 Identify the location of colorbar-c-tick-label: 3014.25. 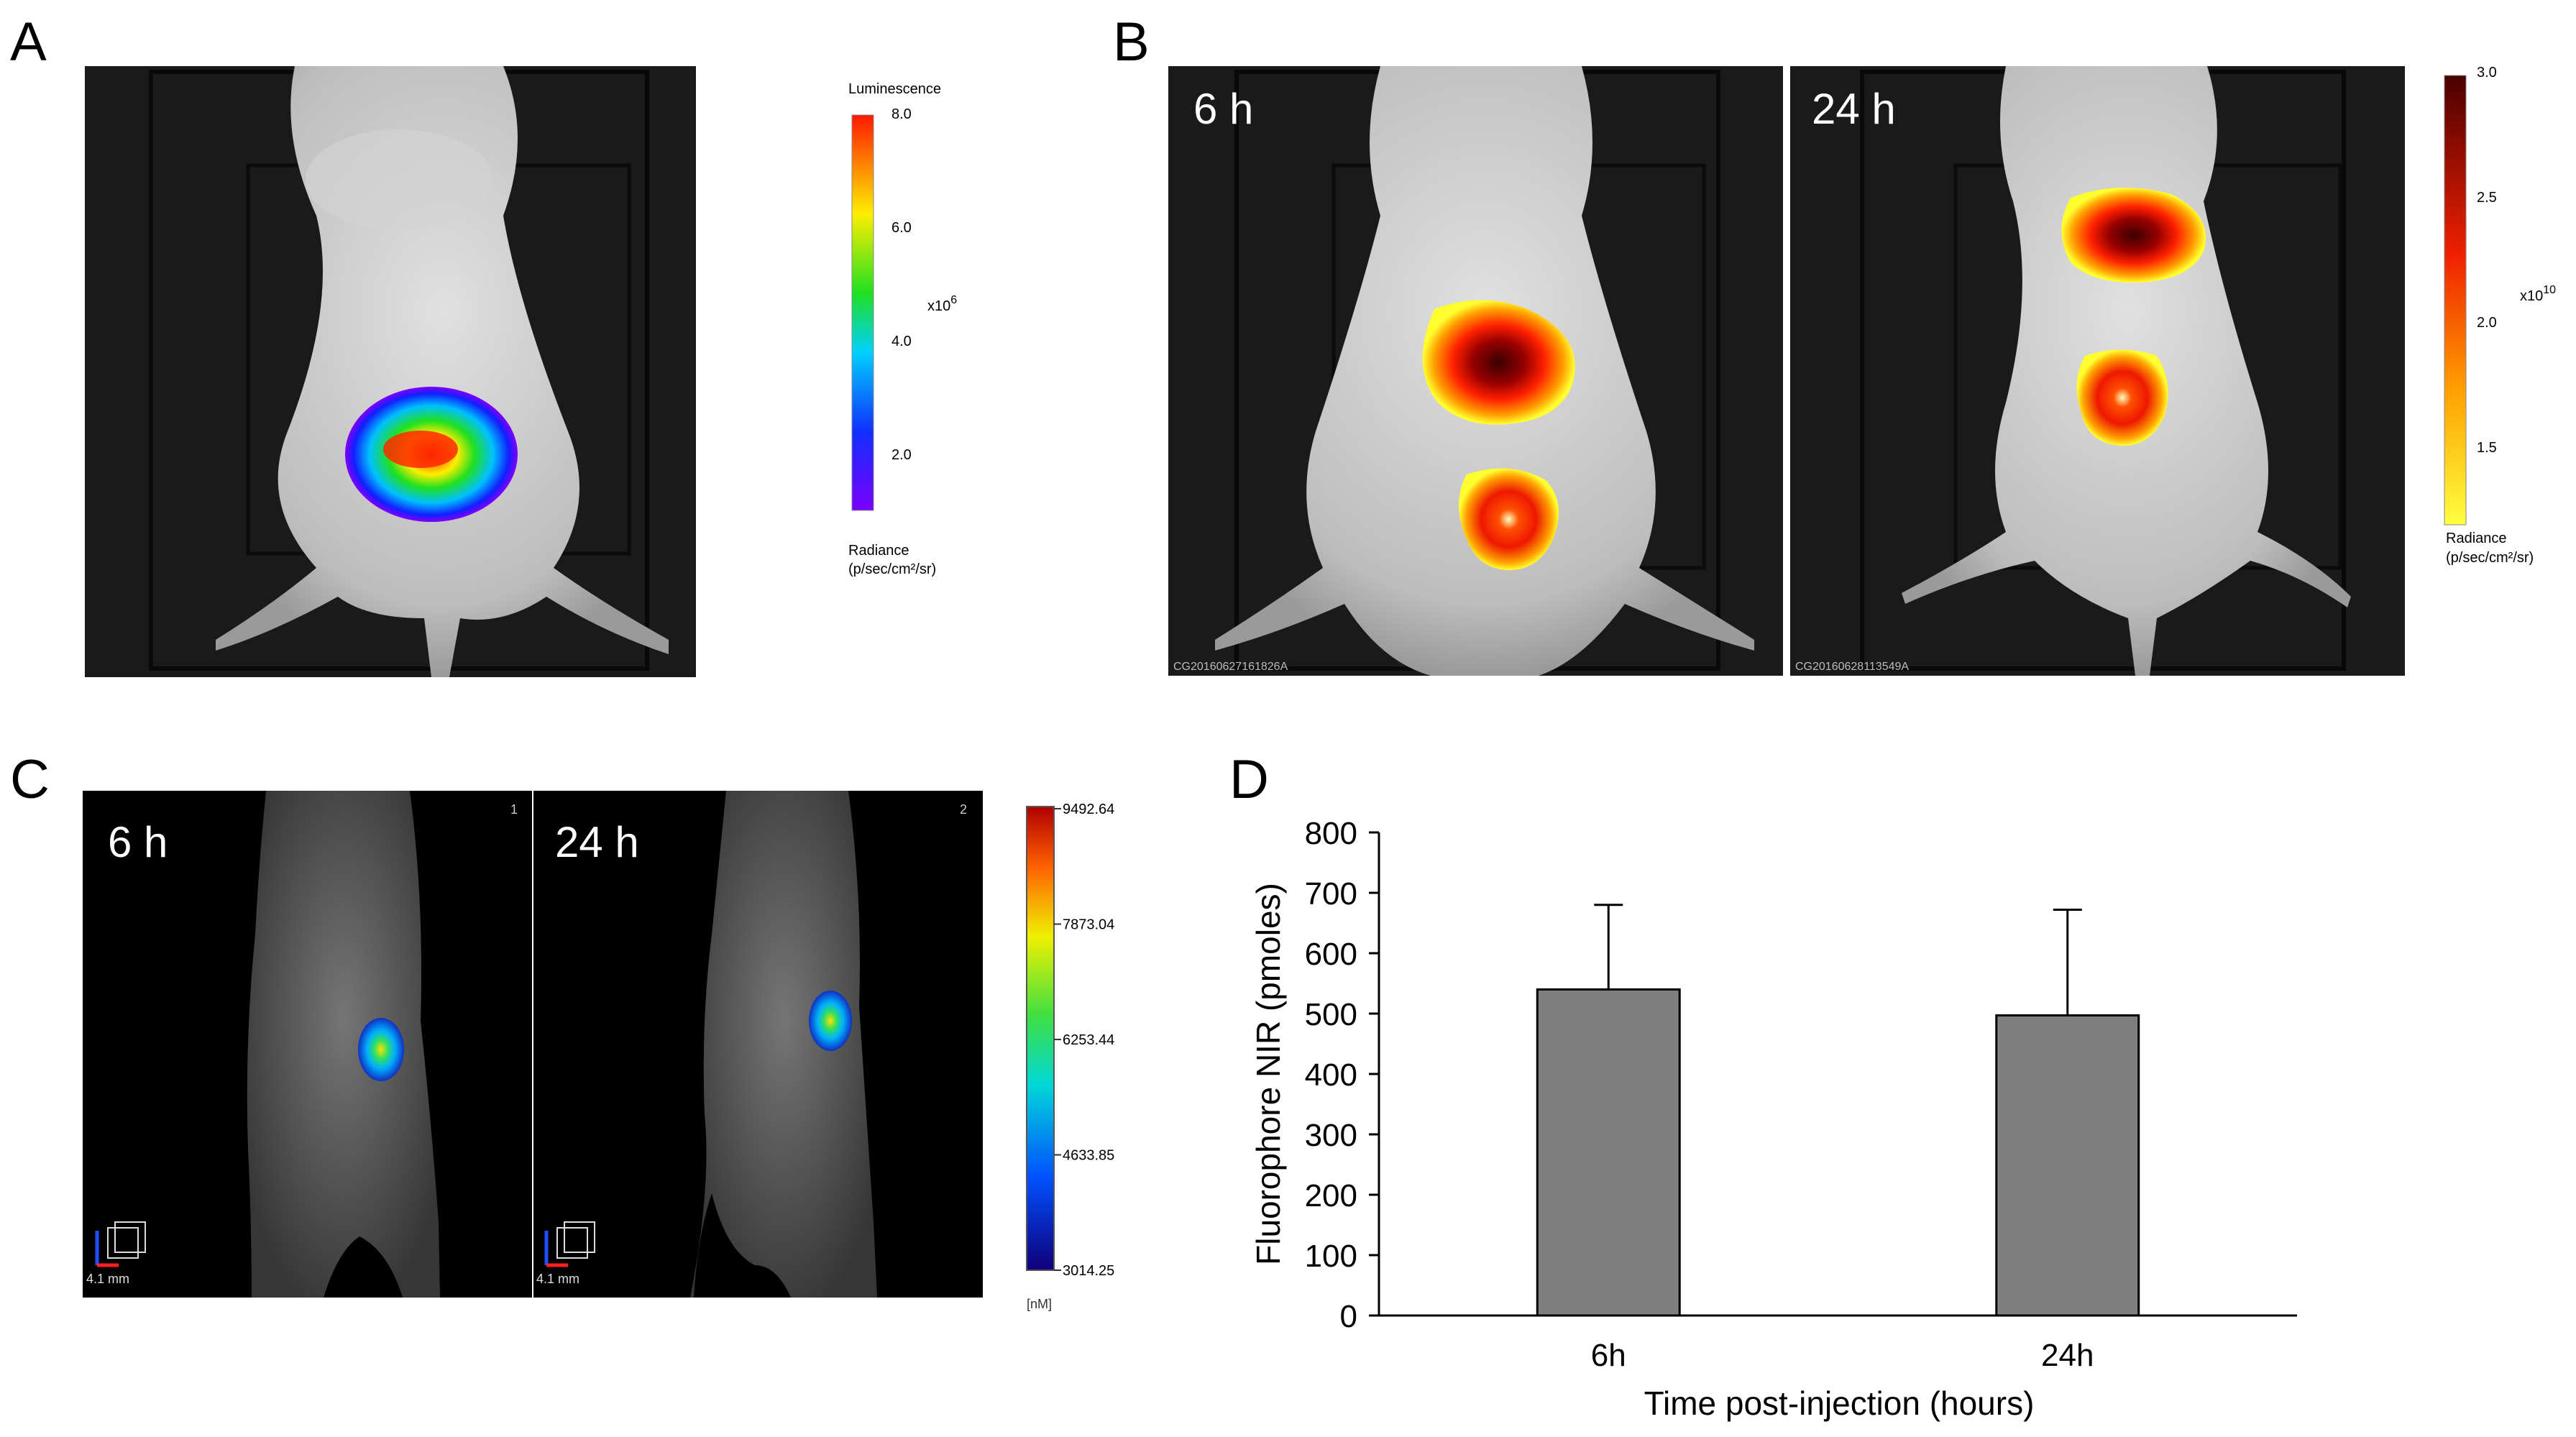
(1088, 1271).